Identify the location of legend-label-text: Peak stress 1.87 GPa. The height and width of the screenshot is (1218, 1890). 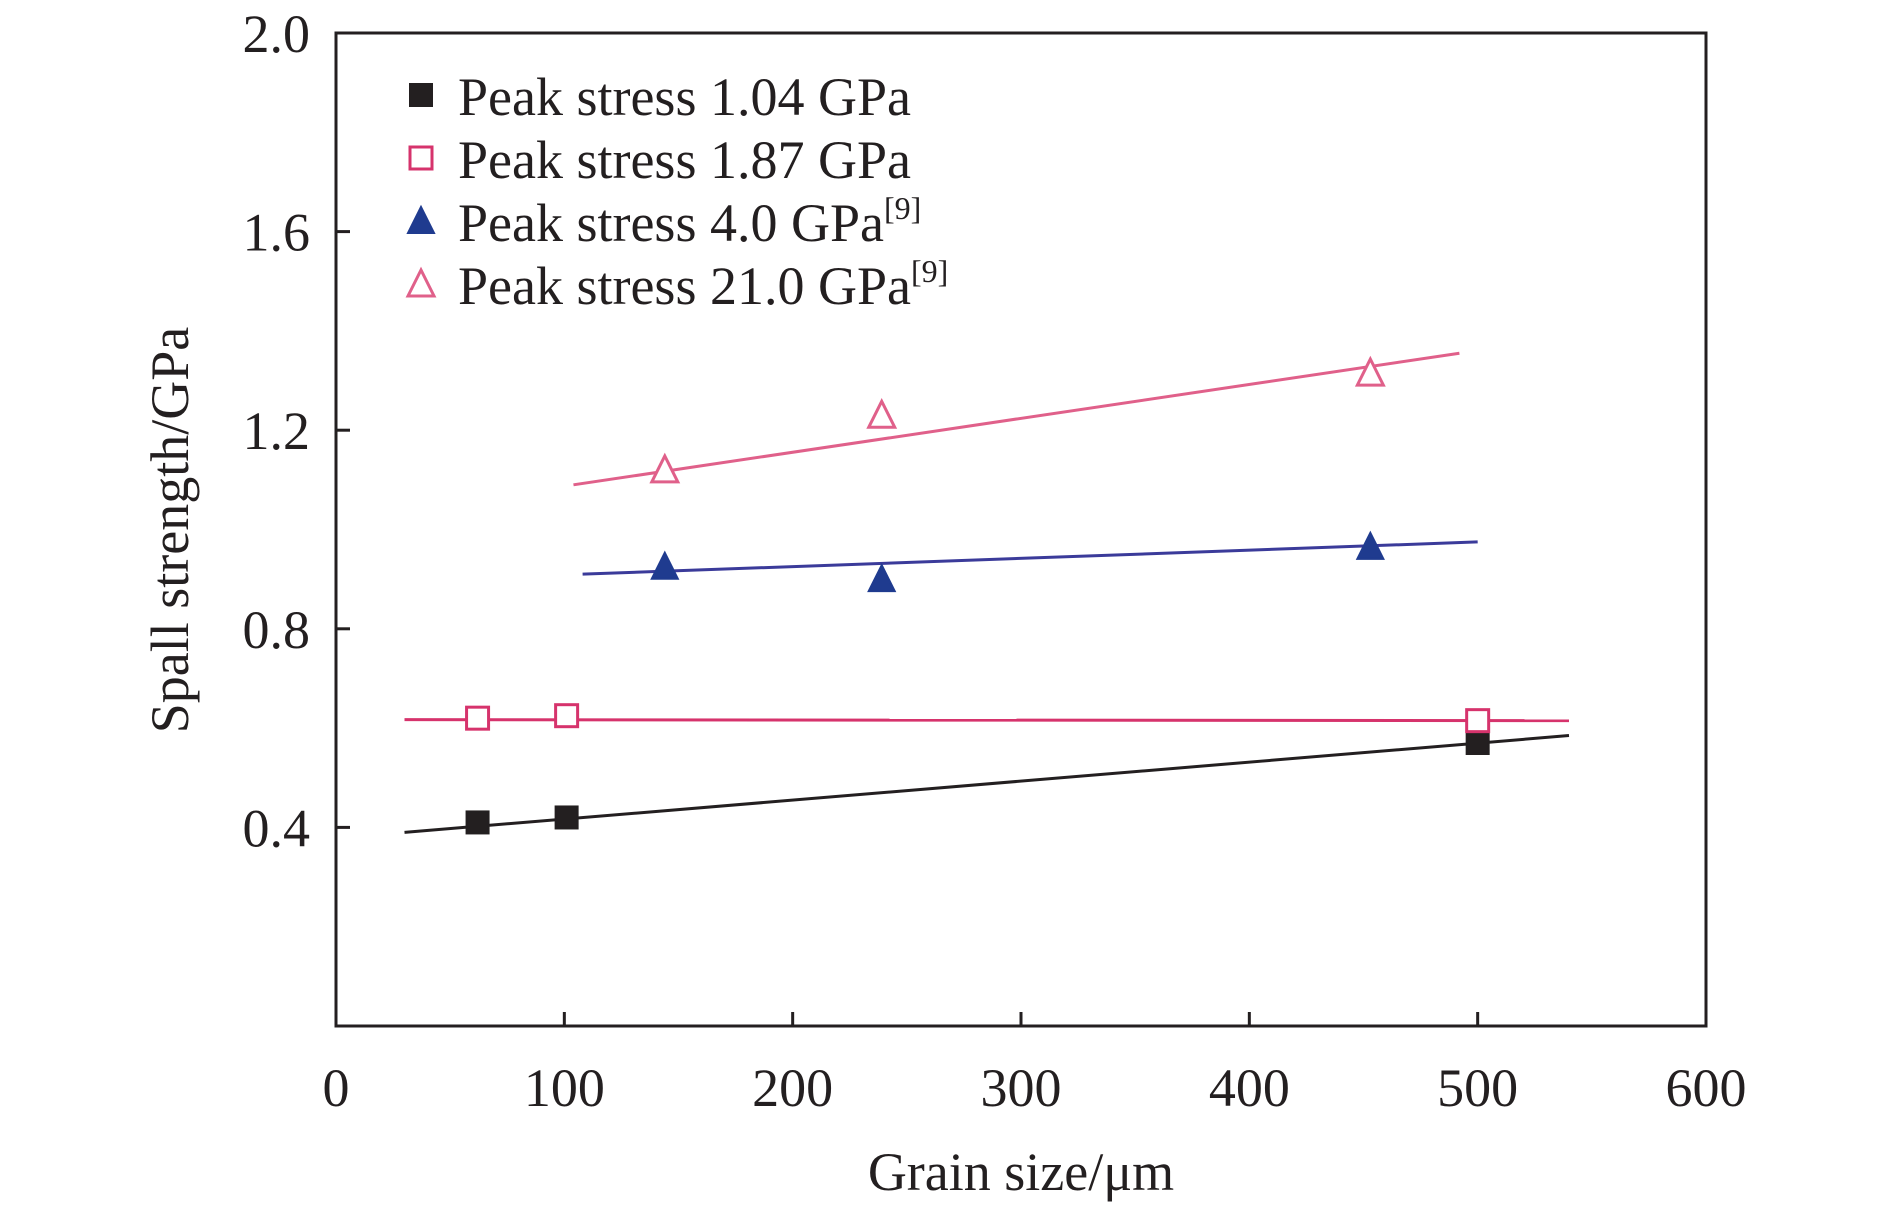
(684, 160).